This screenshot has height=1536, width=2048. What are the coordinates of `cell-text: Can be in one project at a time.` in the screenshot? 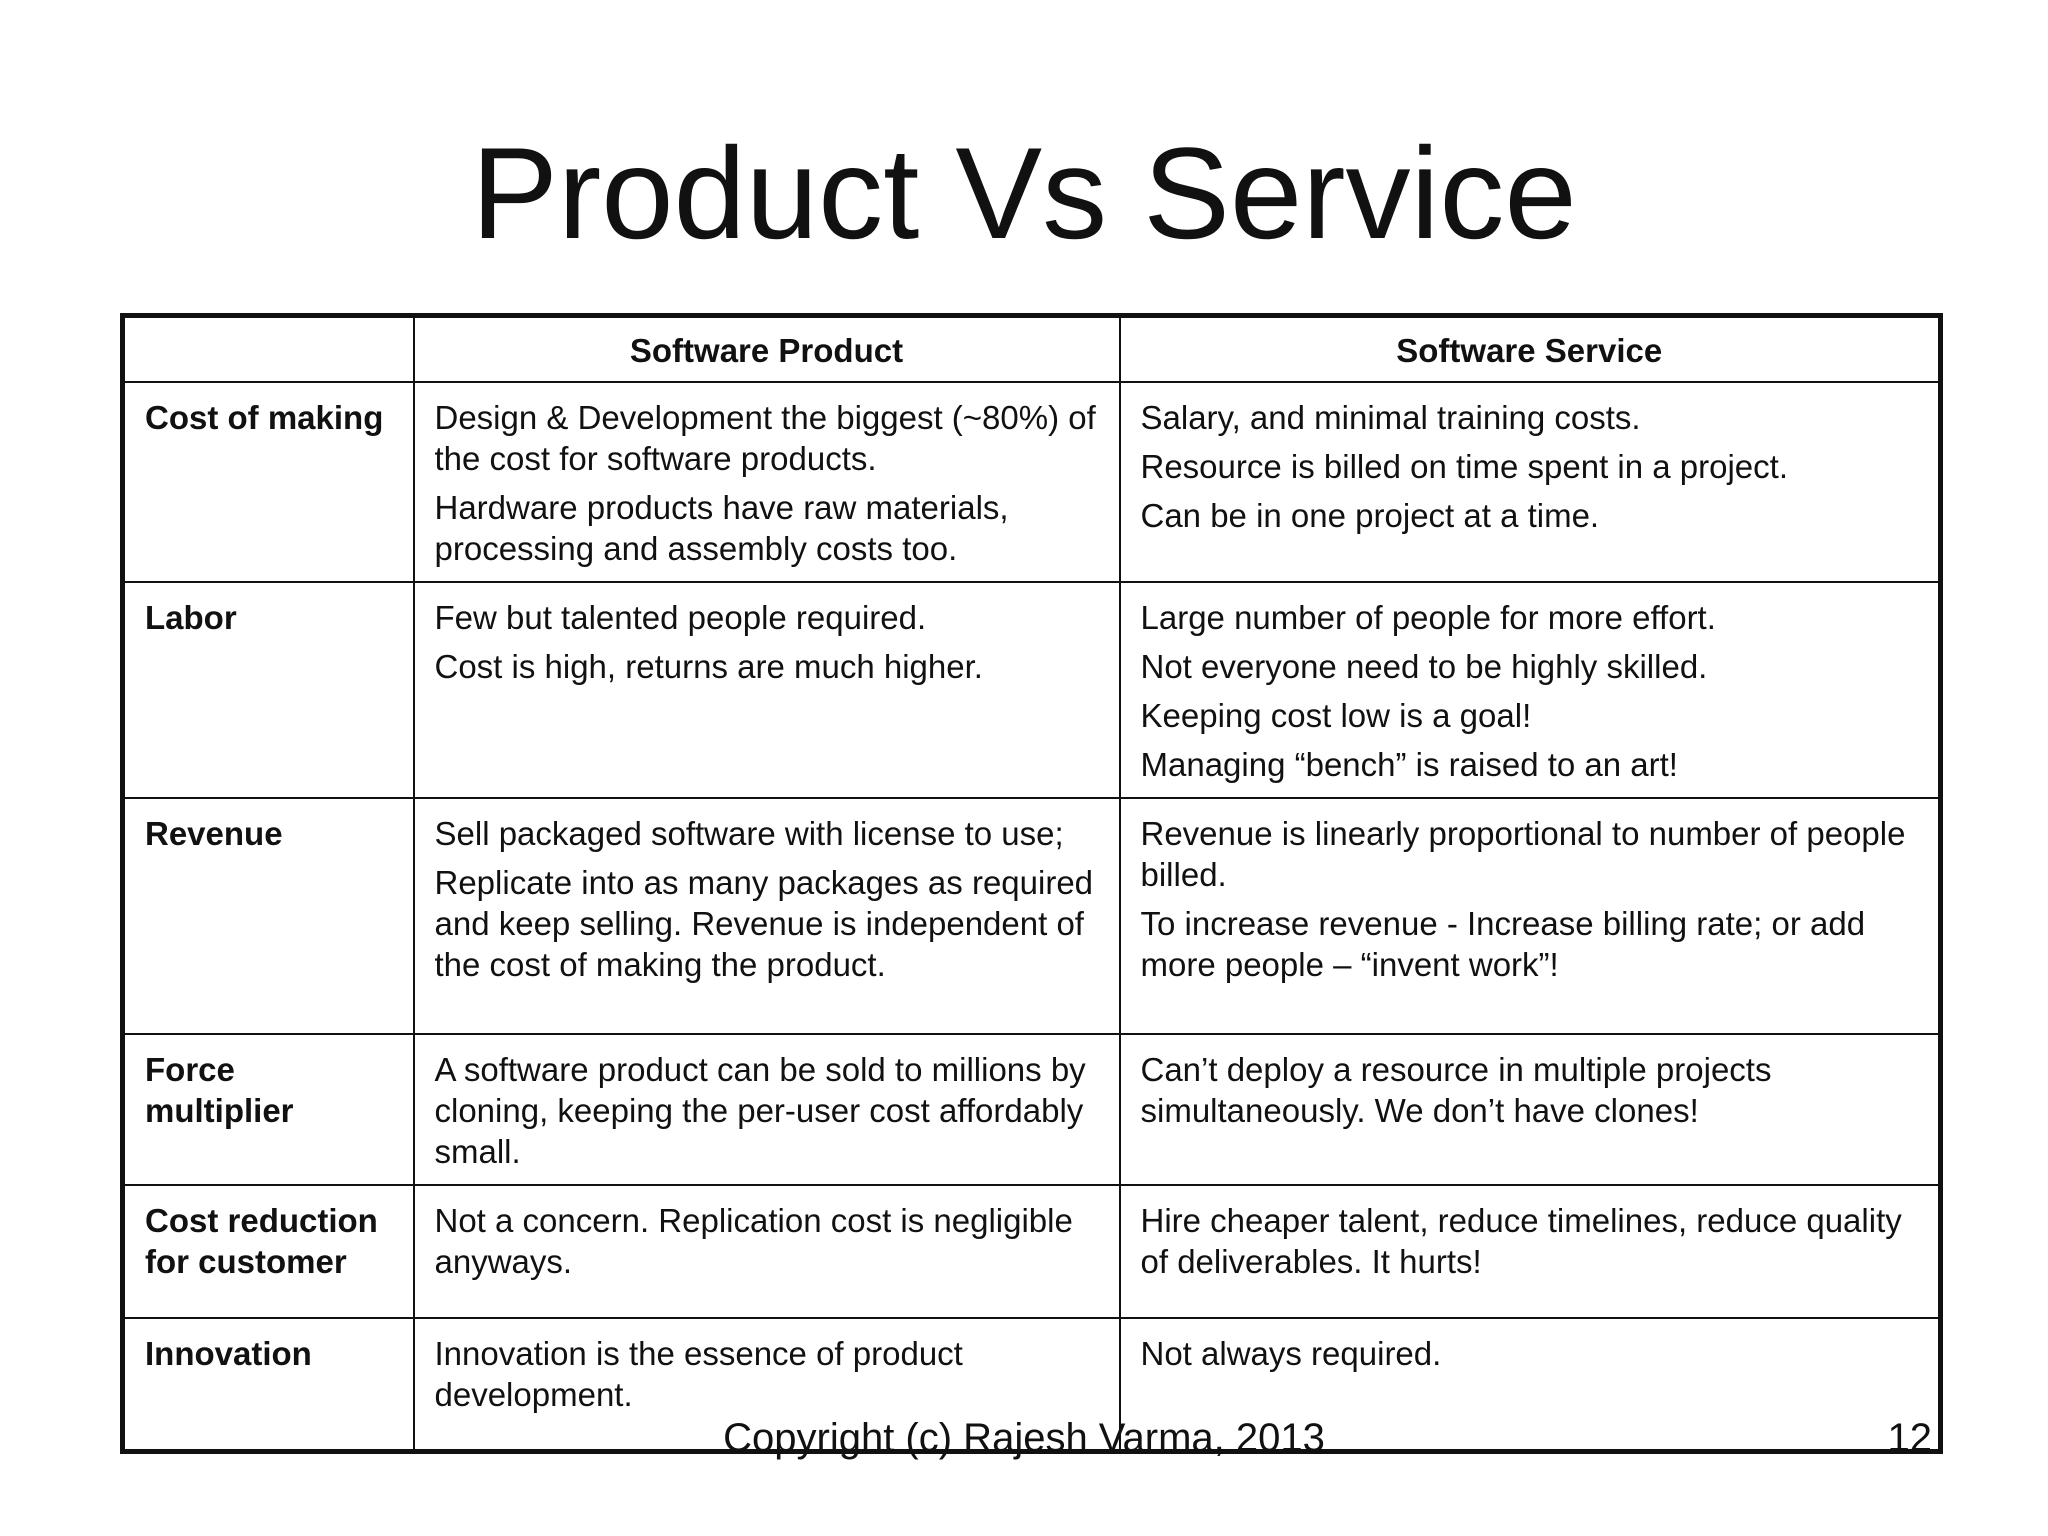 It's located at (1370, 515).